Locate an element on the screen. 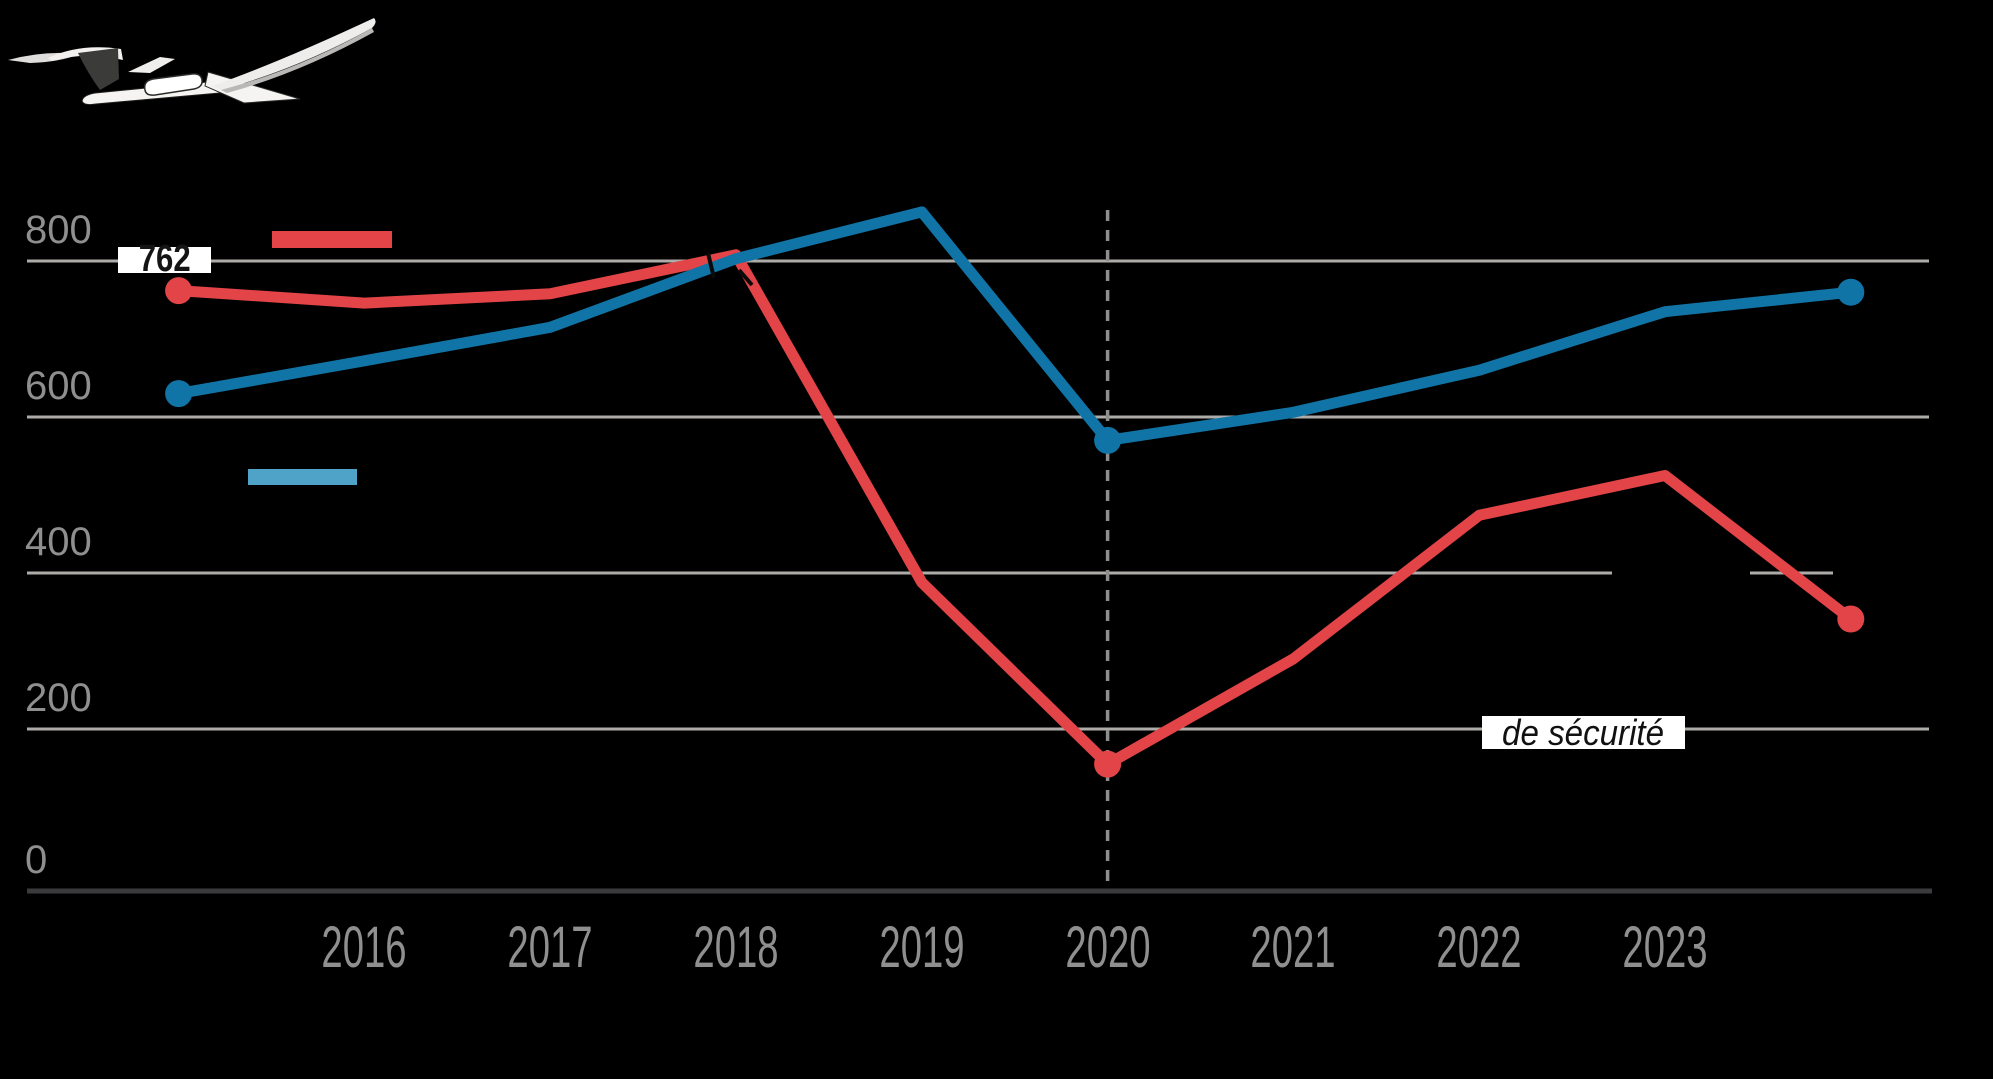 The width and height of the screenshot is (1993, 1079). x-axis-label-2019: 2019 is located at coordinates (922, 947).